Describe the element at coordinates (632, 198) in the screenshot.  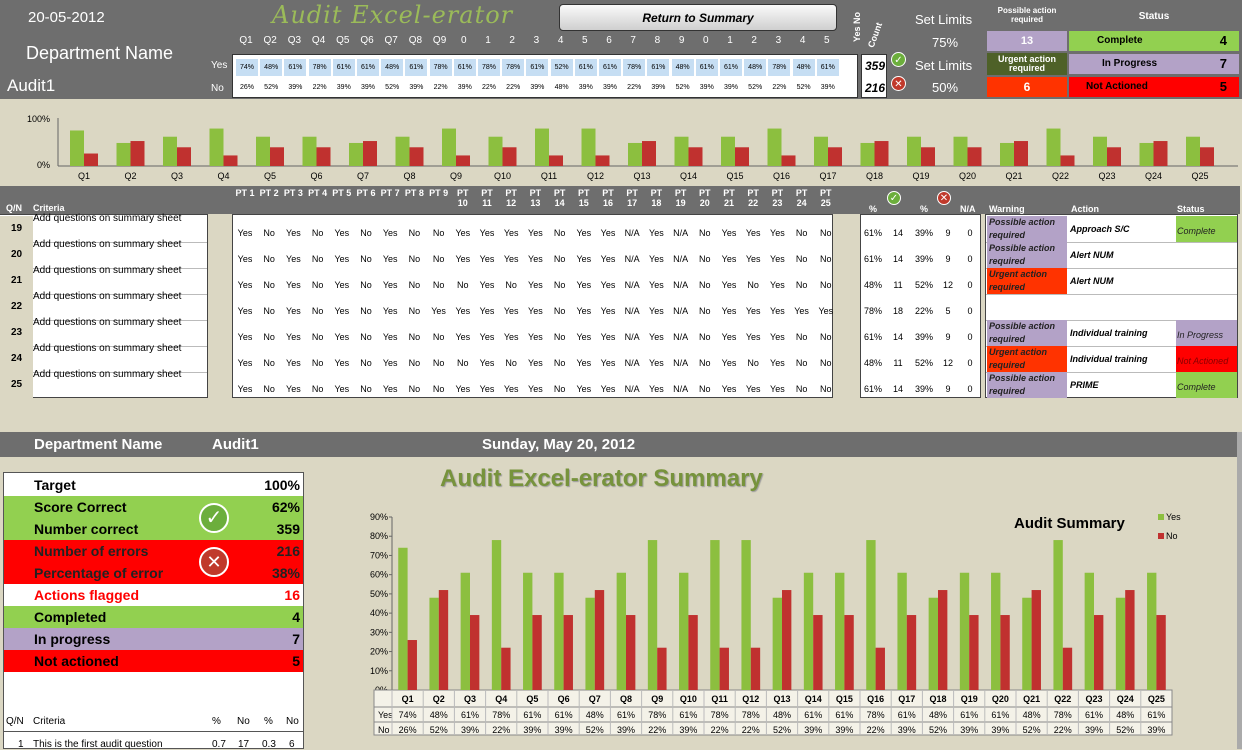
I see `pt-header: PT 17` at that location.